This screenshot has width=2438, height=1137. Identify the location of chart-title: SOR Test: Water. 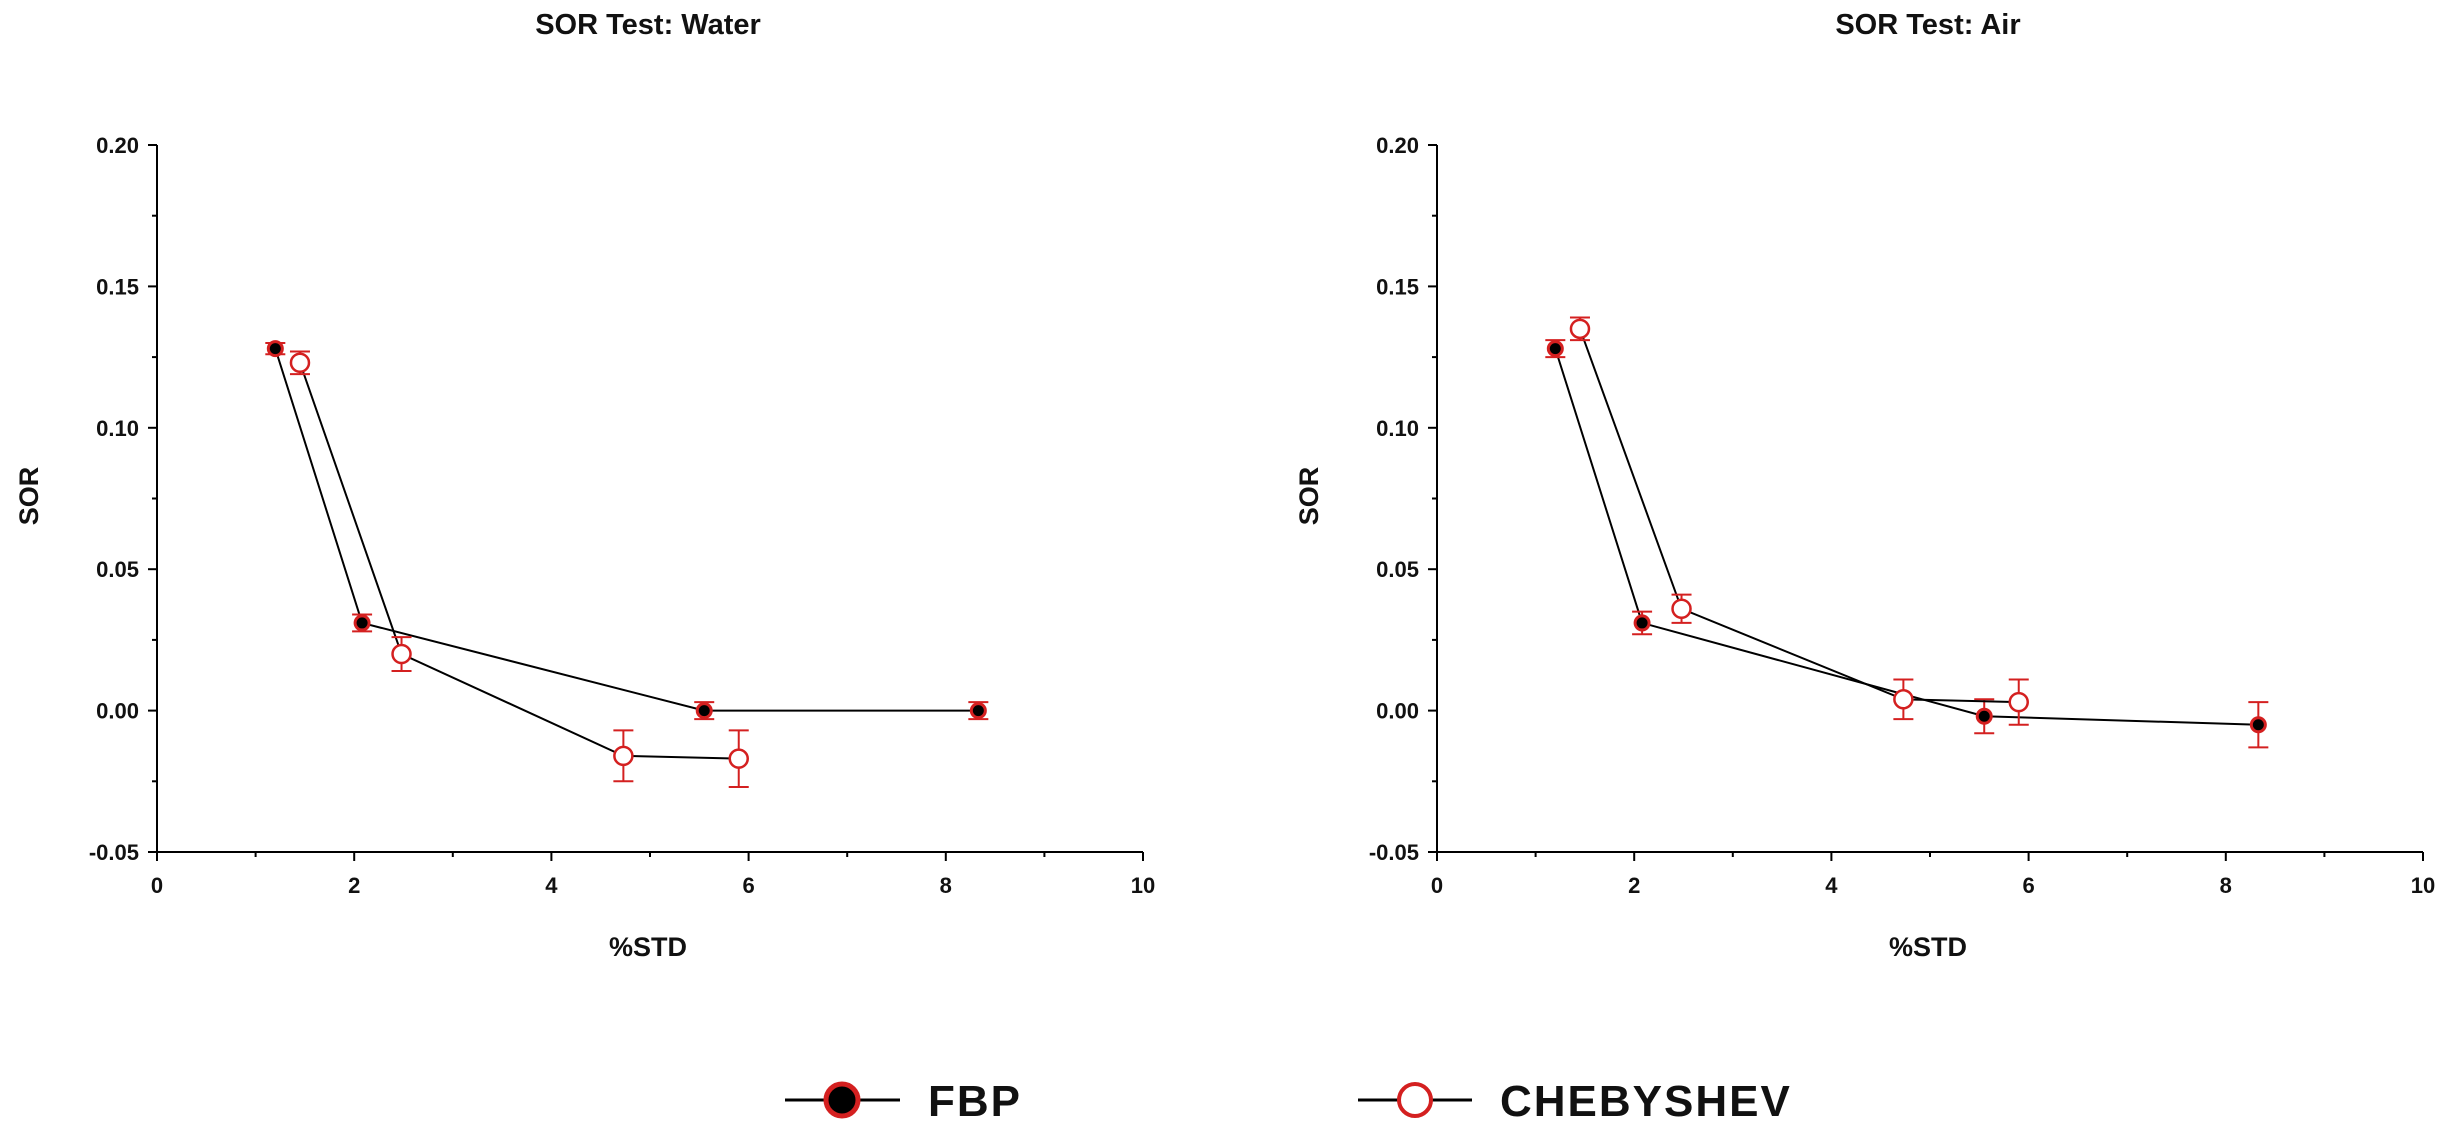
(648, 25).